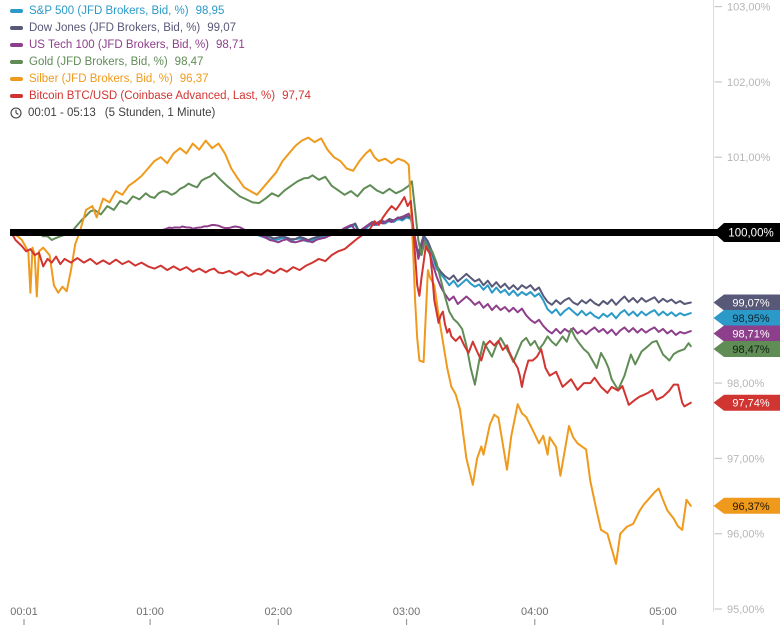 Image resolution: width=780 pixels, height=625 pixels. I want to click on value-flags: 99,07% 98,95% 98,71% 98,47% 97,74% 96,37%, so click(746, 404).